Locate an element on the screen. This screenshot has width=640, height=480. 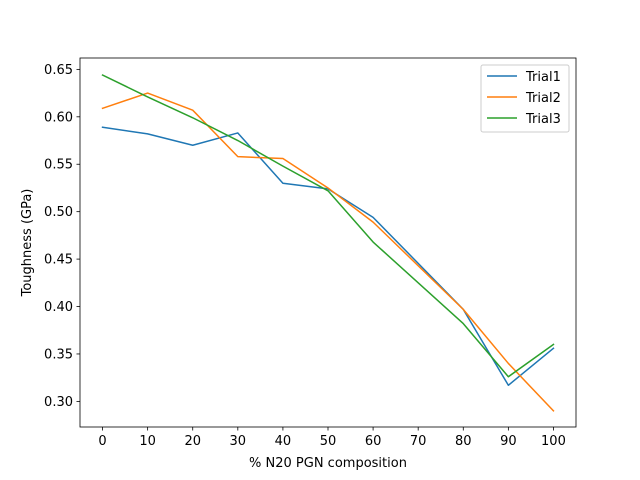
y-tick-label: 0.55 is located at coordinates (58, 165).